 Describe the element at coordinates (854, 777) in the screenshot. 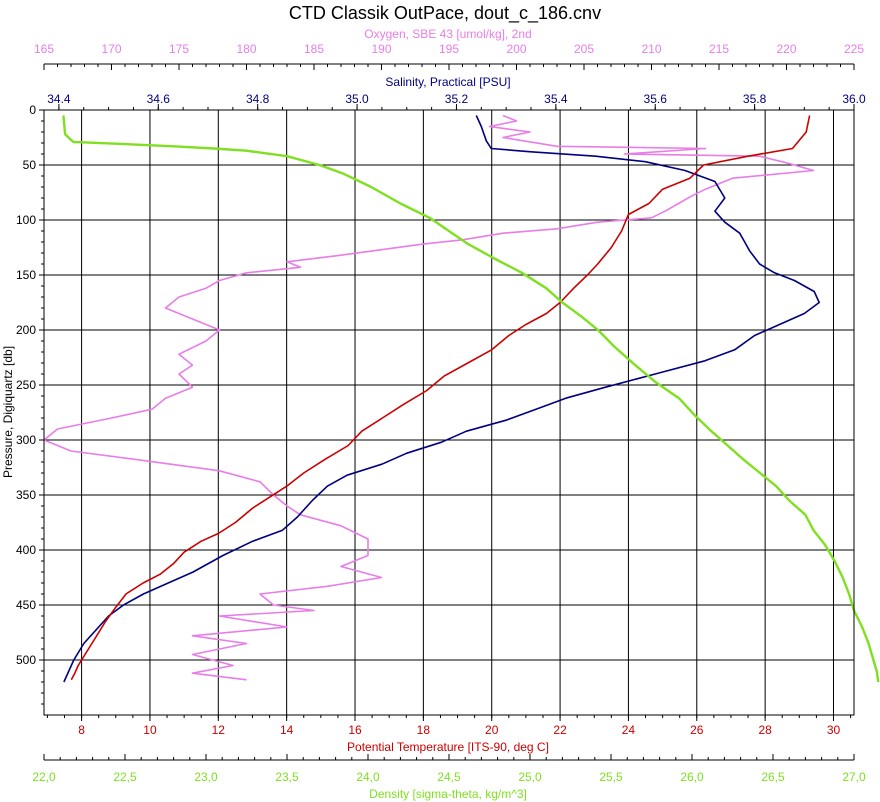

I see `density-axis-tick-label: 27,0` at that location.